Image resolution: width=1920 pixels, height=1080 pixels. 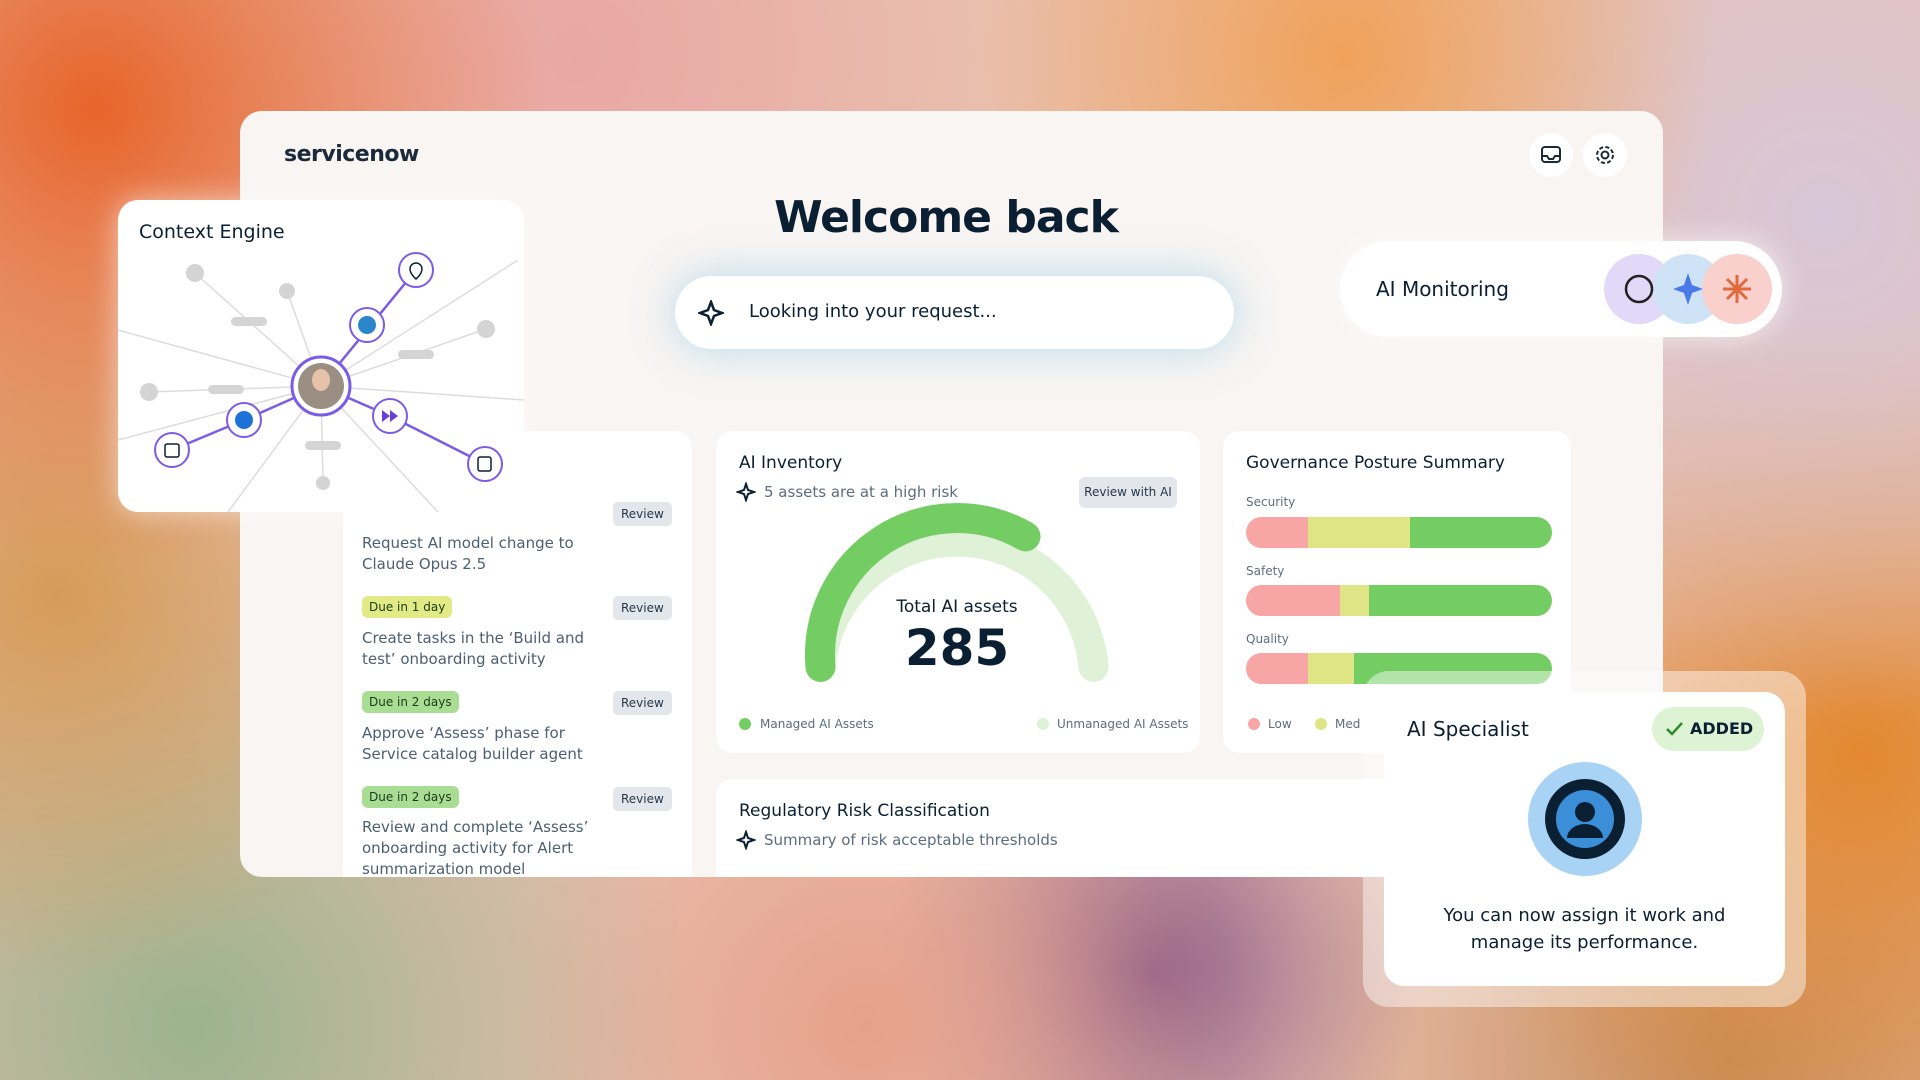 I want to click on model-logos, so click(x=1688, y=289).